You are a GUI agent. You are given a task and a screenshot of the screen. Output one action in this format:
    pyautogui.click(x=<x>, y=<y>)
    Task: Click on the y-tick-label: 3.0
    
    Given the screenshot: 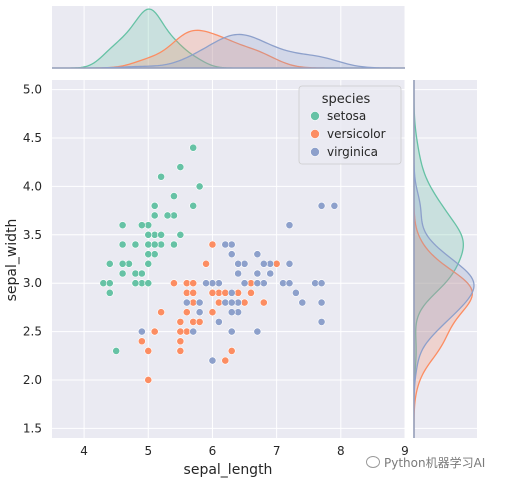 What is the action you would take?
    pyautogui.click(x=32, y=283)
    